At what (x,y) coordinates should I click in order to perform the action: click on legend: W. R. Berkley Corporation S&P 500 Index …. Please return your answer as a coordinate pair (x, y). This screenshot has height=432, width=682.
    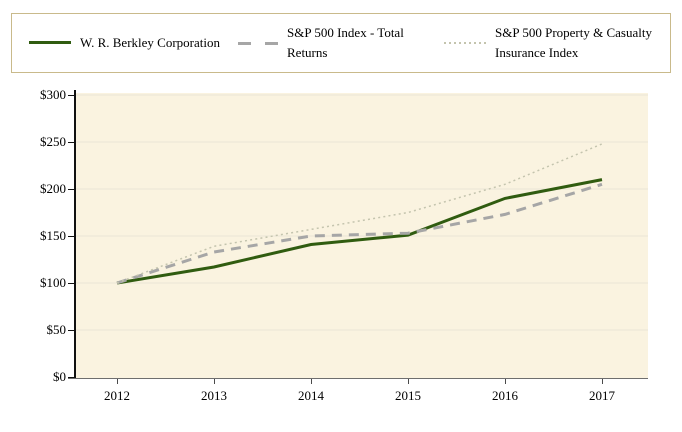
    Looking at the image, I should click on (341, 43).